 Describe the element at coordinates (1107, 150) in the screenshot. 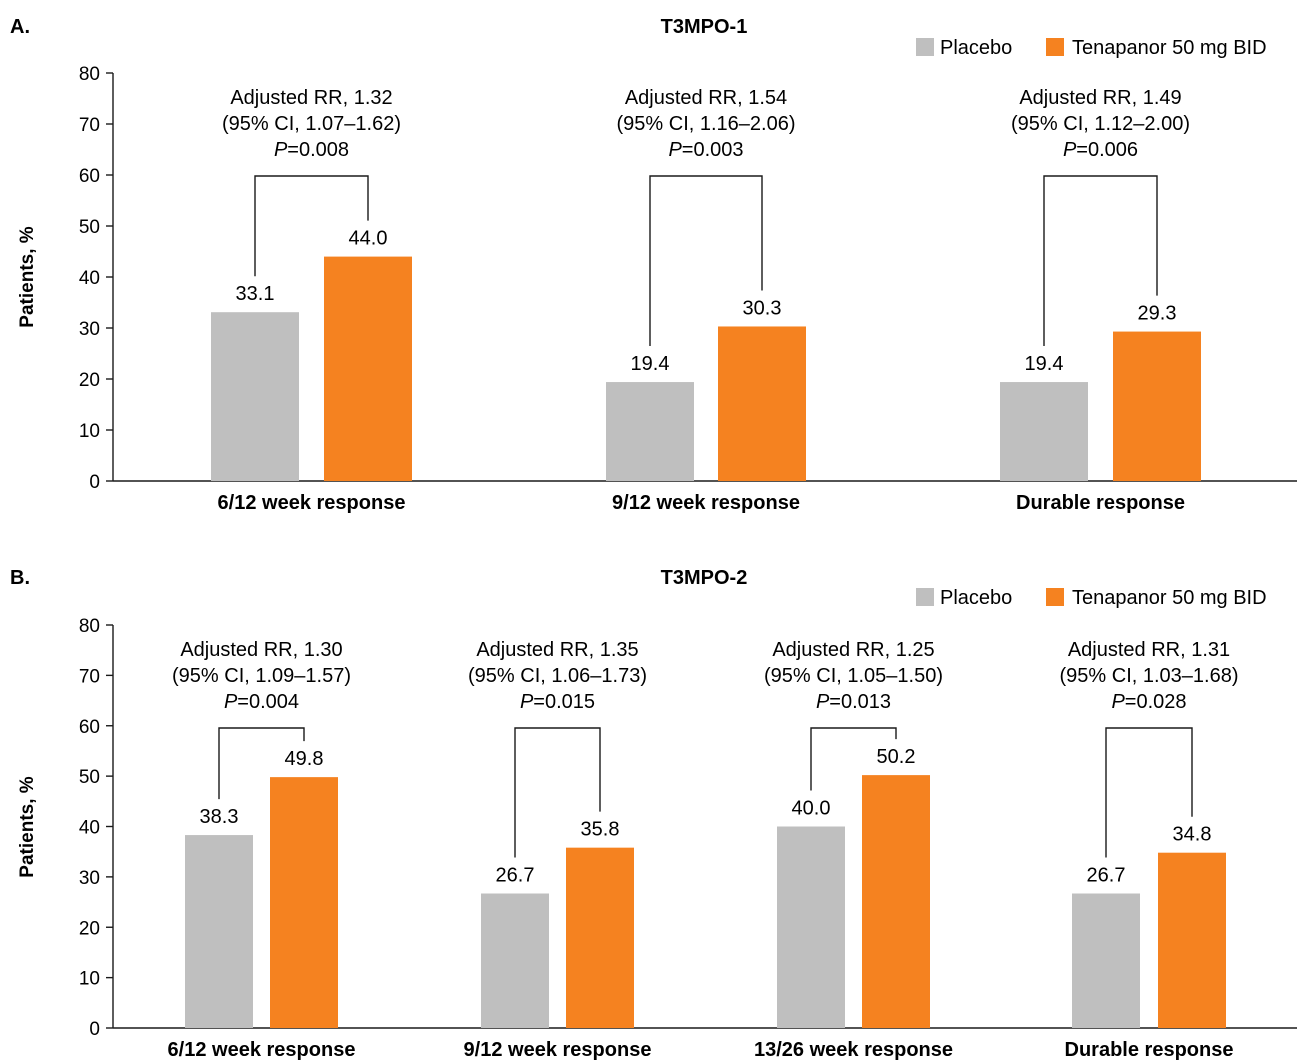

I see `p-value: =0.006` at that location.